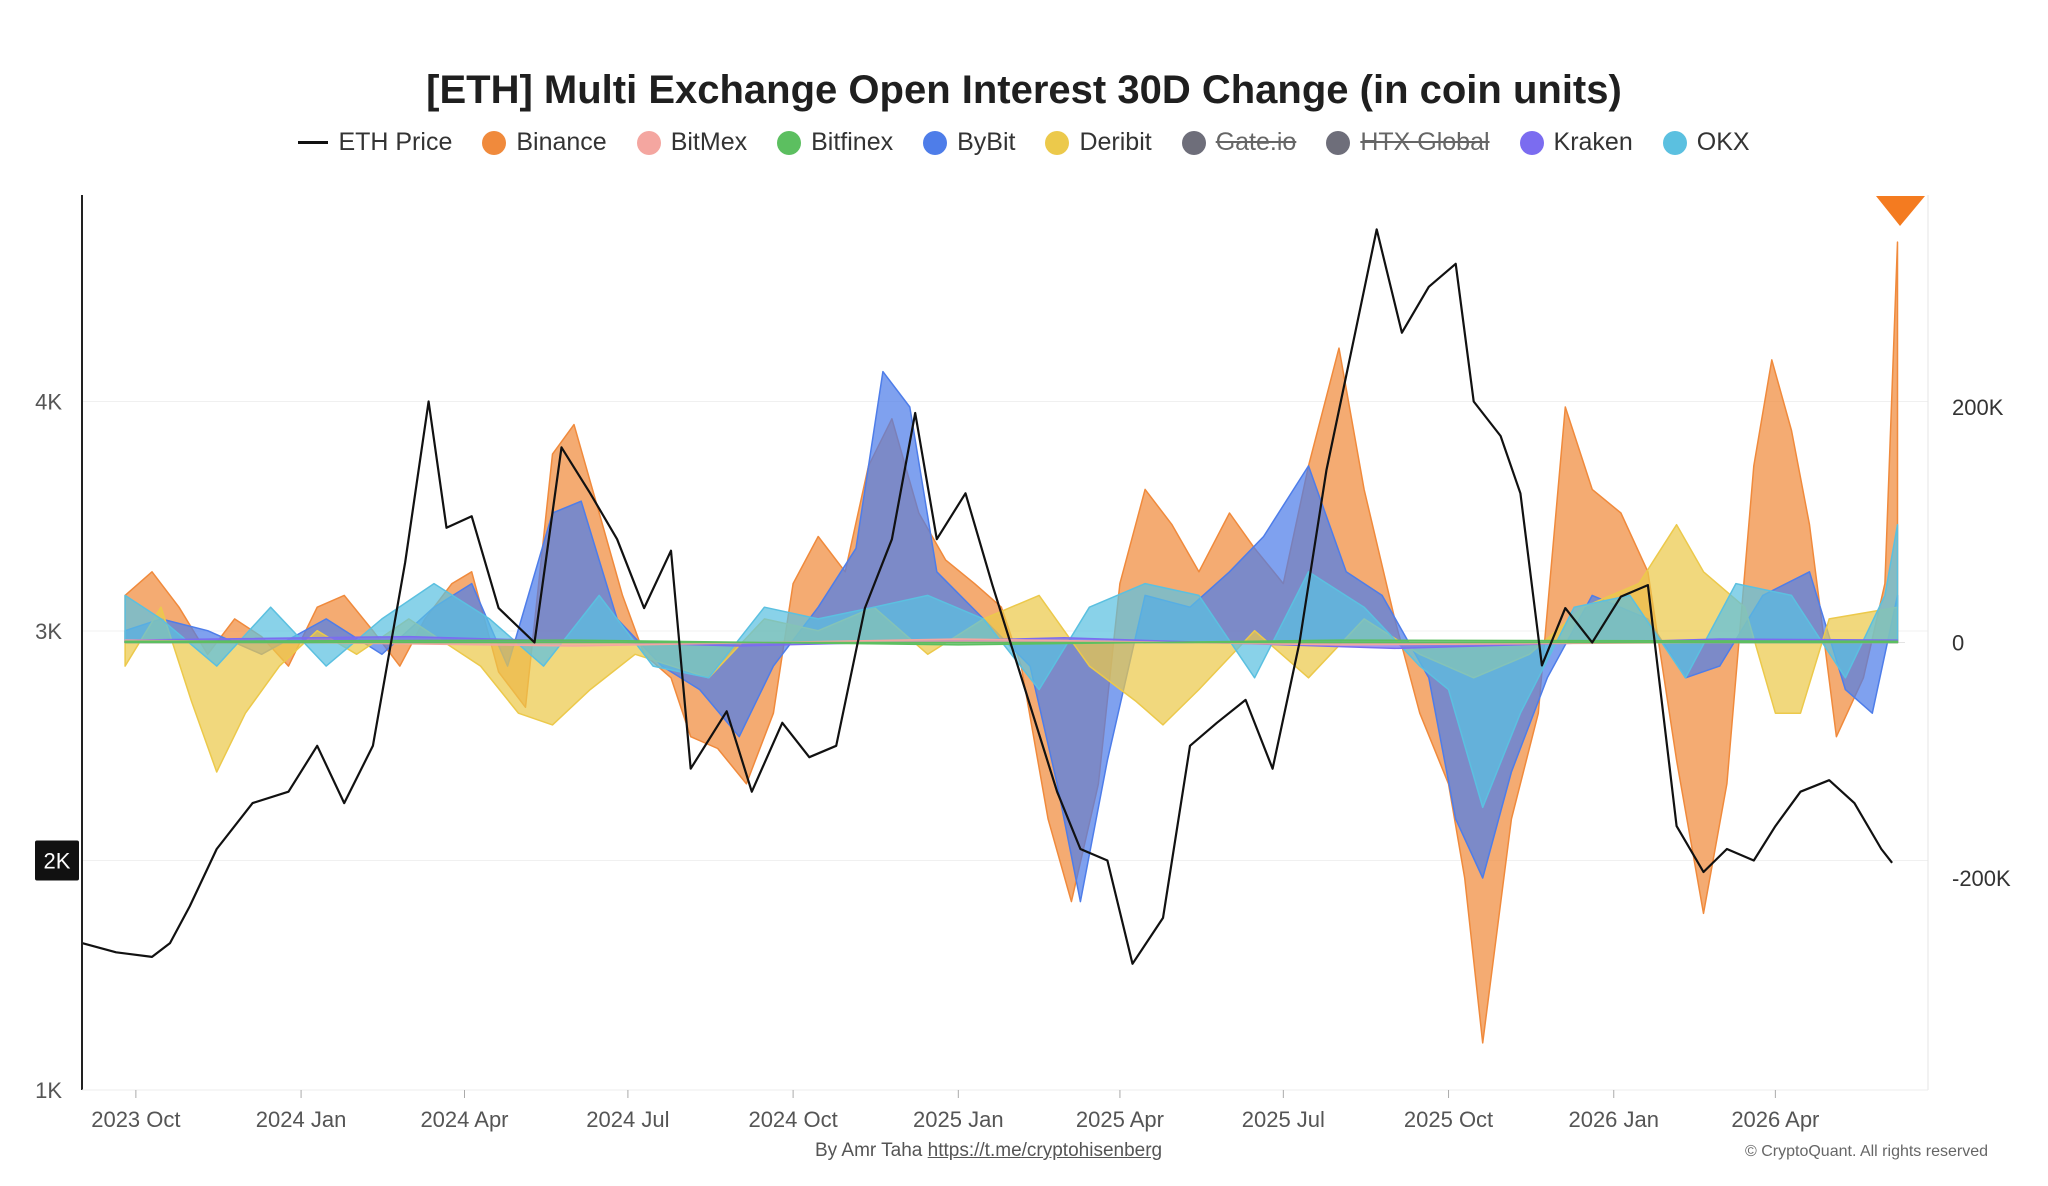 Image resolution: width=2048 pixels, height=1186 pixels. I want to click on legend-label: ByBit, so click(986, 142).